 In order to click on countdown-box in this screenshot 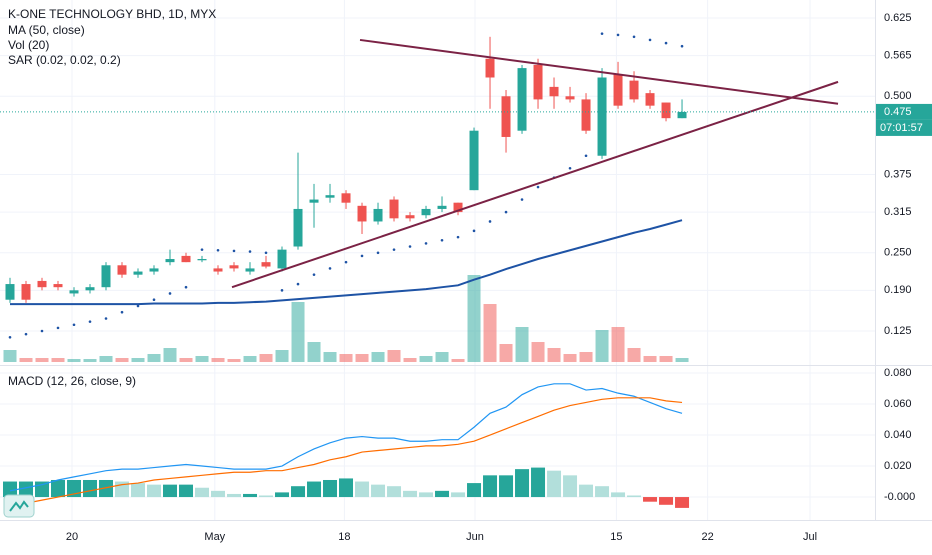, I will do `click(904, 127)`.